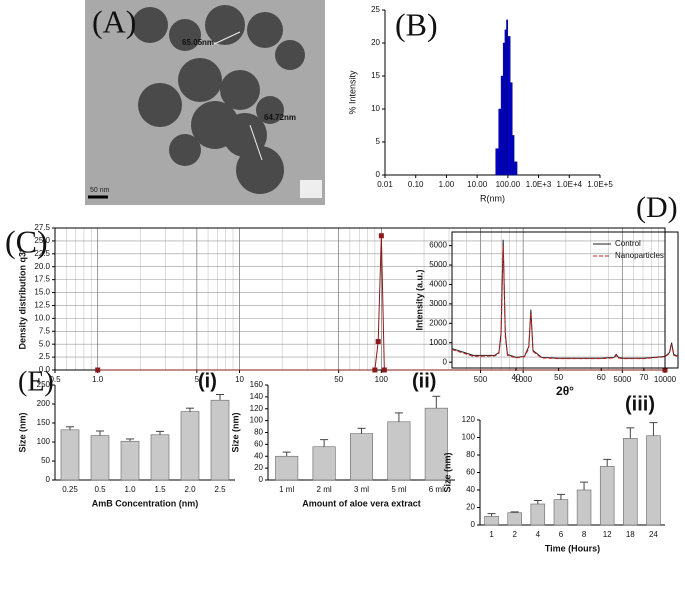 The width and height of the screenshot is (685, 600). I want to click on plot-frame, so click(565, 300).